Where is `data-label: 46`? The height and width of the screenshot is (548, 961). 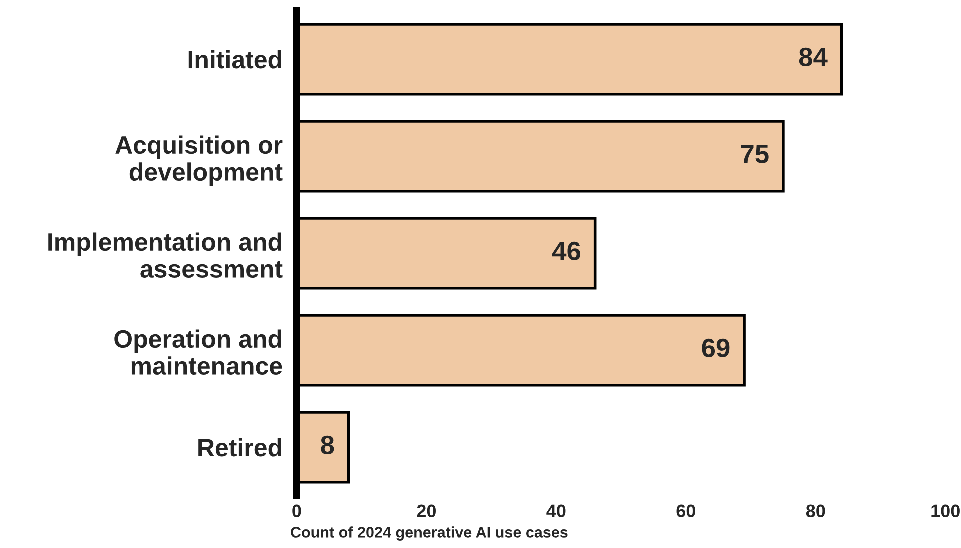 data-label: 46 is located at coordinates (566, 251).